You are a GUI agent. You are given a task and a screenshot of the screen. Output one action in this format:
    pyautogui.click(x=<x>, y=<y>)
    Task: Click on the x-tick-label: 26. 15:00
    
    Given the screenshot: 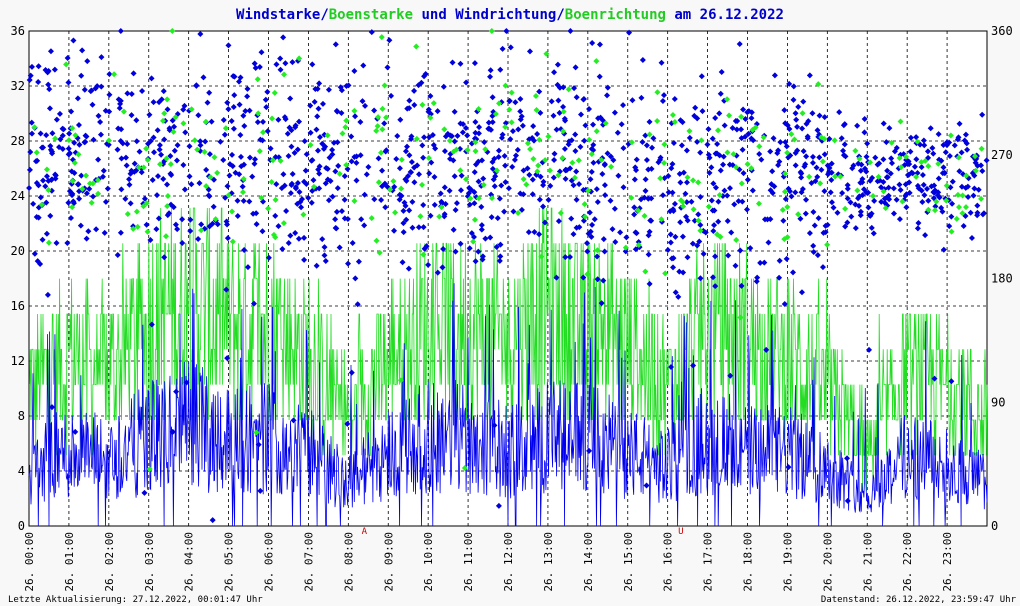 What is the action you would take?
    pyautogui.click(x=628, y=562)
    